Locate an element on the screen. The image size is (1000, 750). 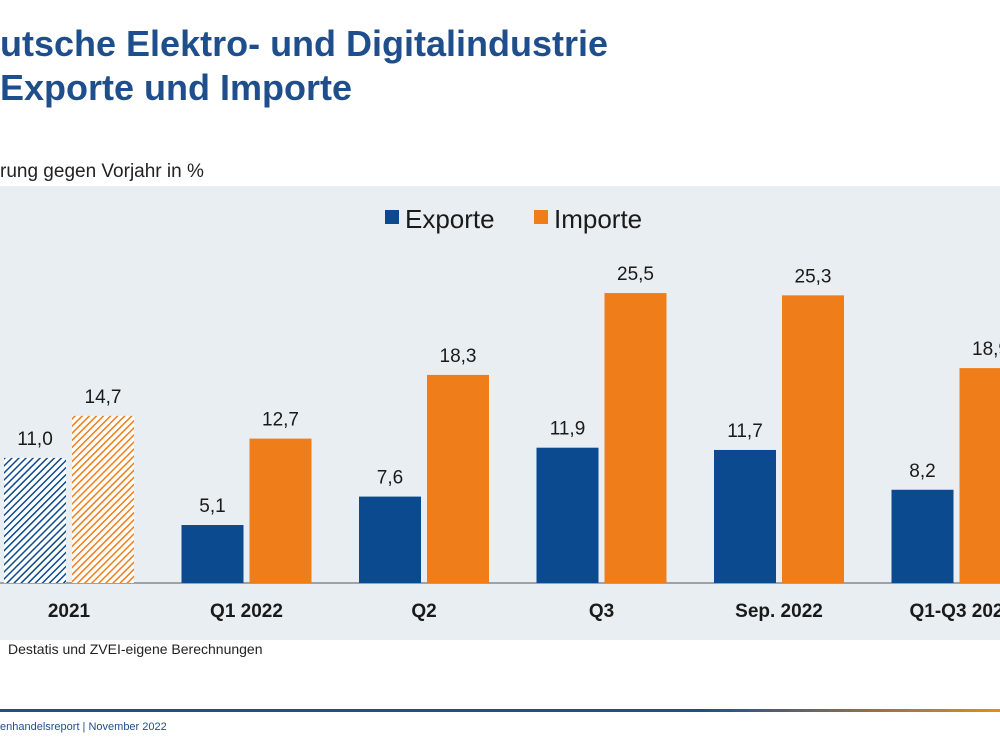
legend-label-importe: Importe is located at coordinates (598, 219).